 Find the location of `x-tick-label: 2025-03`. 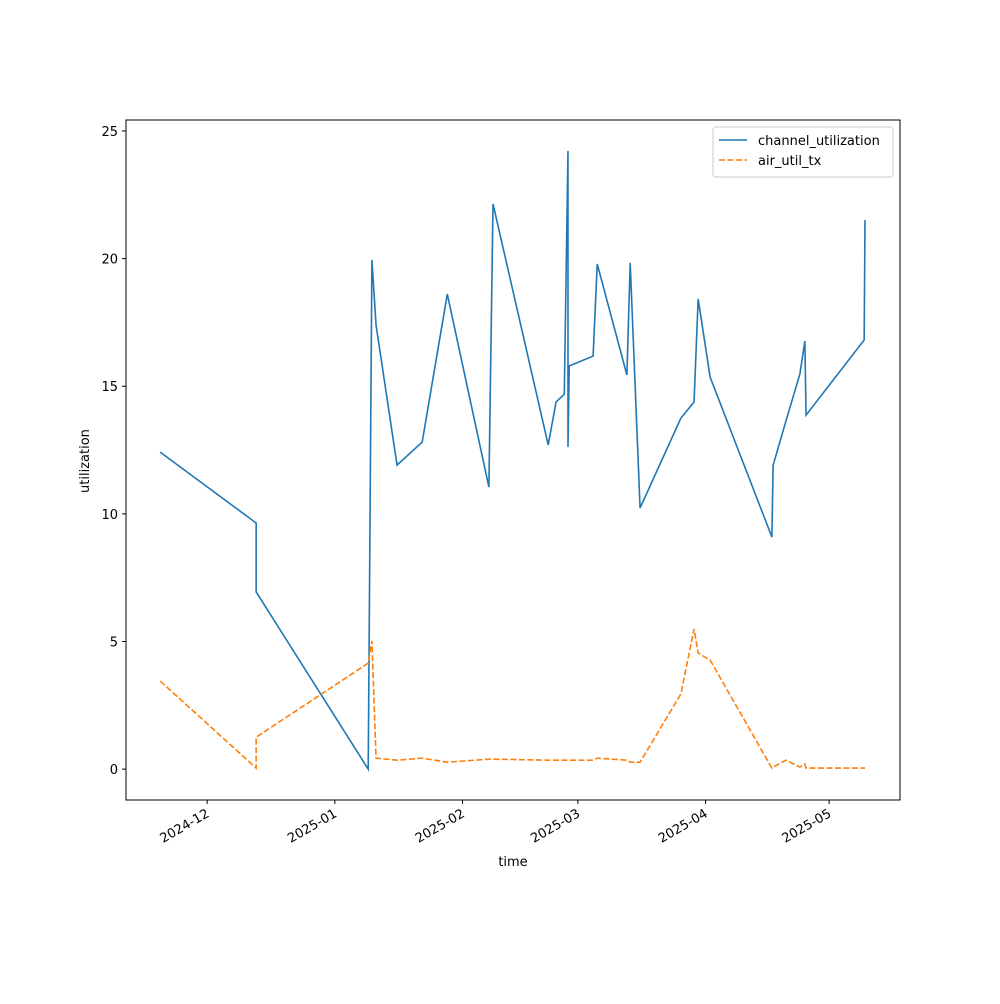

x-tick-label: 2025-03 is located at coordinates (555, 826).